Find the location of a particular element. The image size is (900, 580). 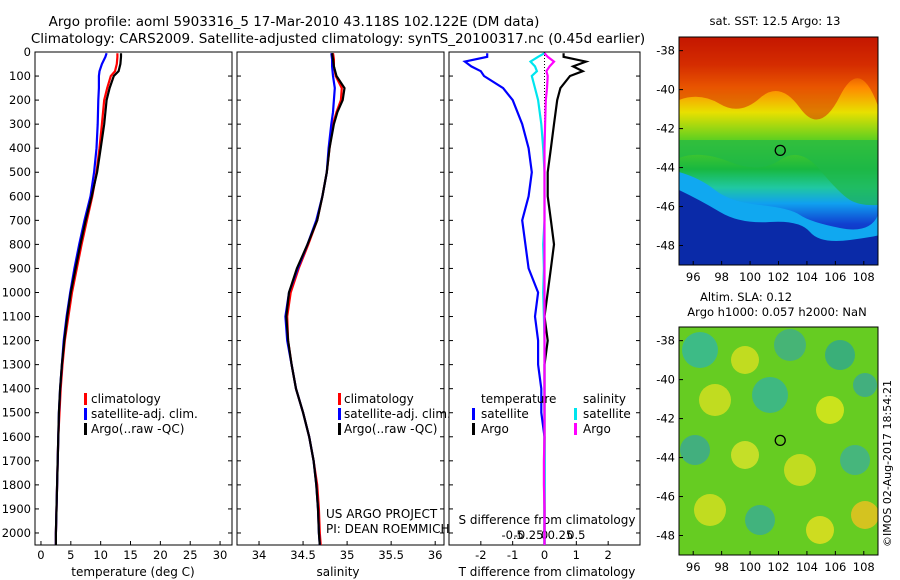

copyright-timestamp: ©IMOS 02-Aug-2017 18:54:21 is located at coordinates (887, 463).